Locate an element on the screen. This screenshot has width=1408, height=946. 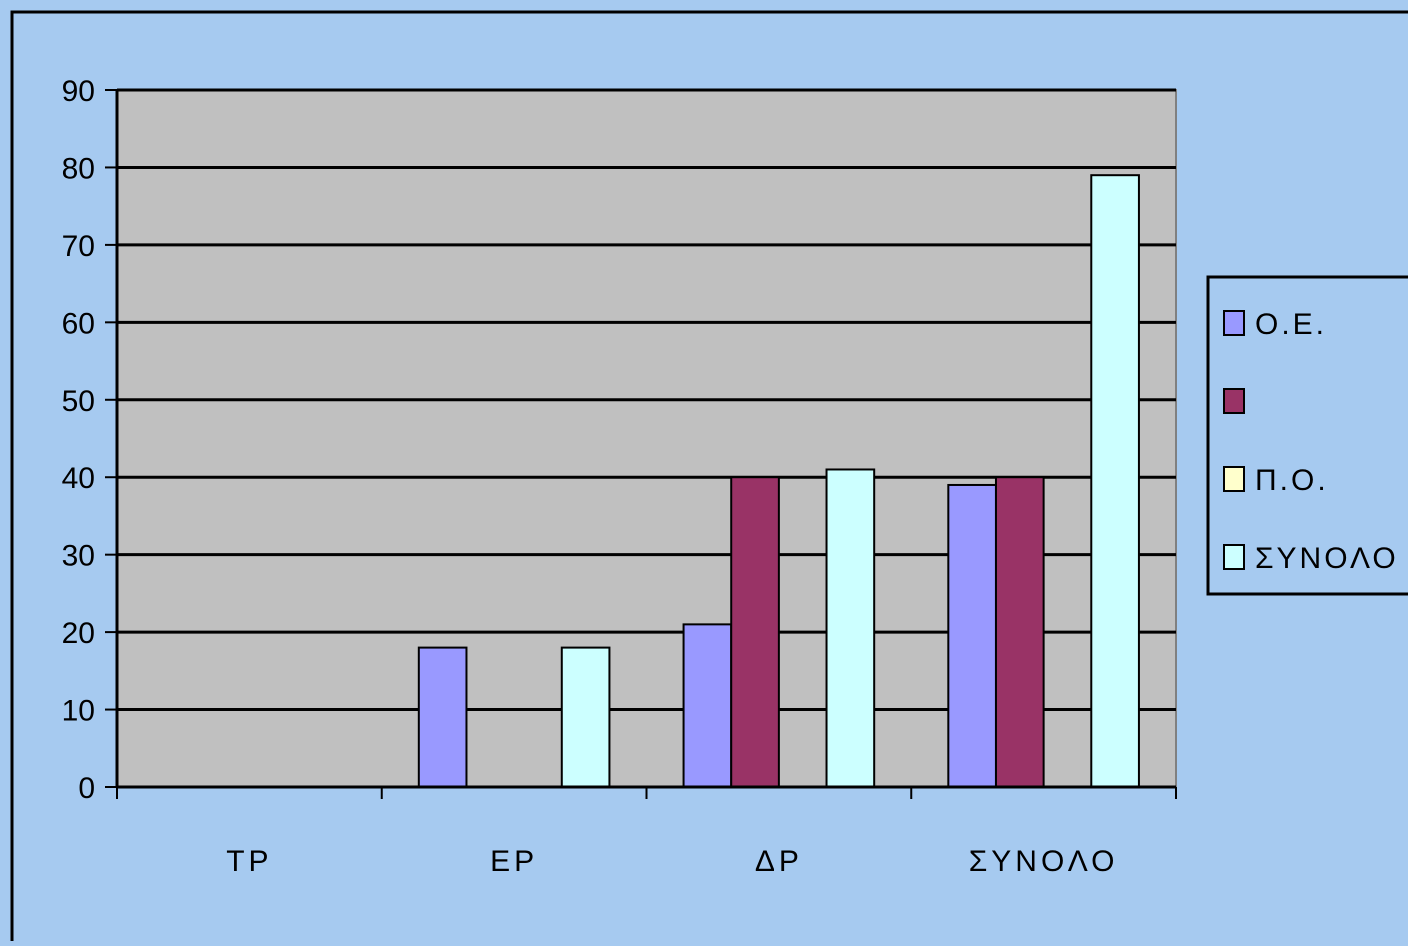
y-tick-label: 60 is located at coordinates (78, 323).